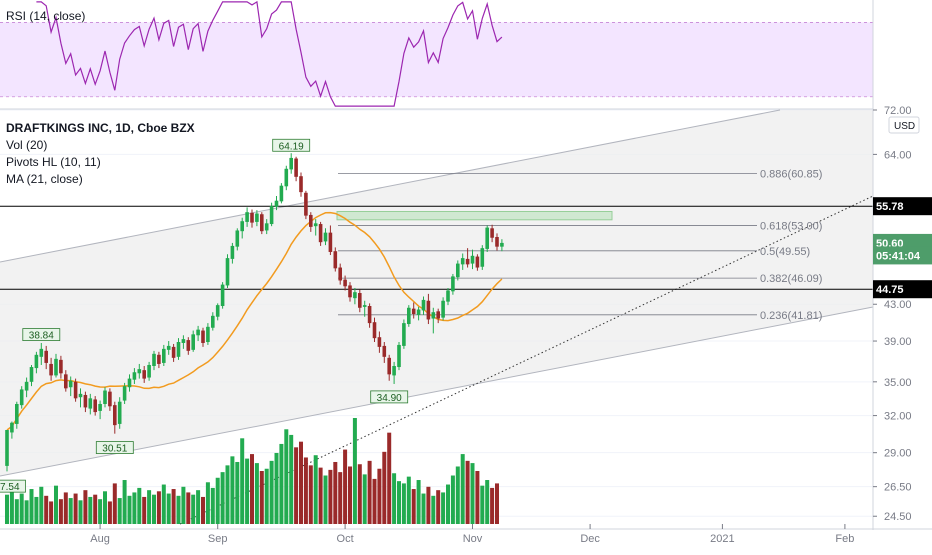 The image size is (932, 555). I want to click on pivots-indicator-label: Pivots HL (10, 11), so click(53, 162).